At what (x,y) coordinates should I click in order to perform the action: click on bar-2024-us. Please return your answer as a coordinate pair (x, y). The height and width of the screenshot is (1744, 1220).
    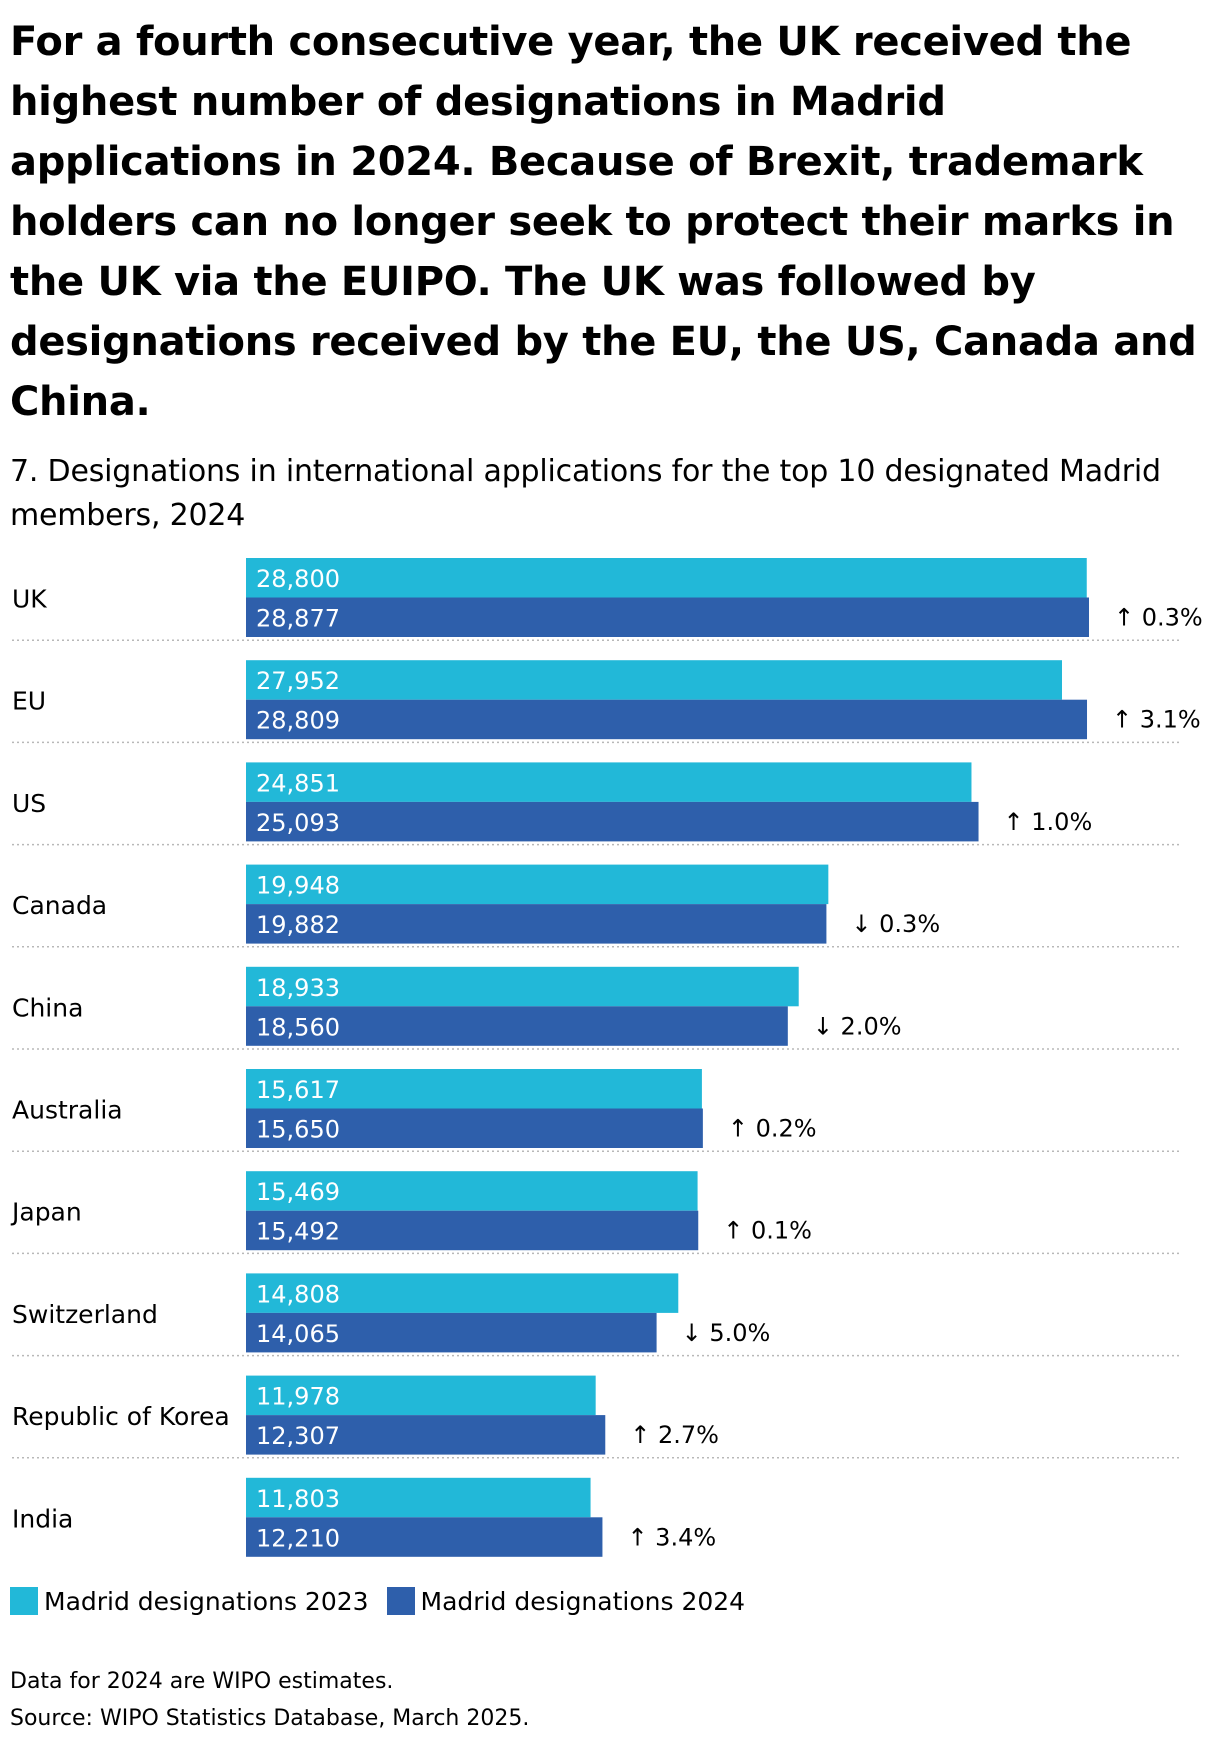
    Looking at the image, I should click on (612, 821).